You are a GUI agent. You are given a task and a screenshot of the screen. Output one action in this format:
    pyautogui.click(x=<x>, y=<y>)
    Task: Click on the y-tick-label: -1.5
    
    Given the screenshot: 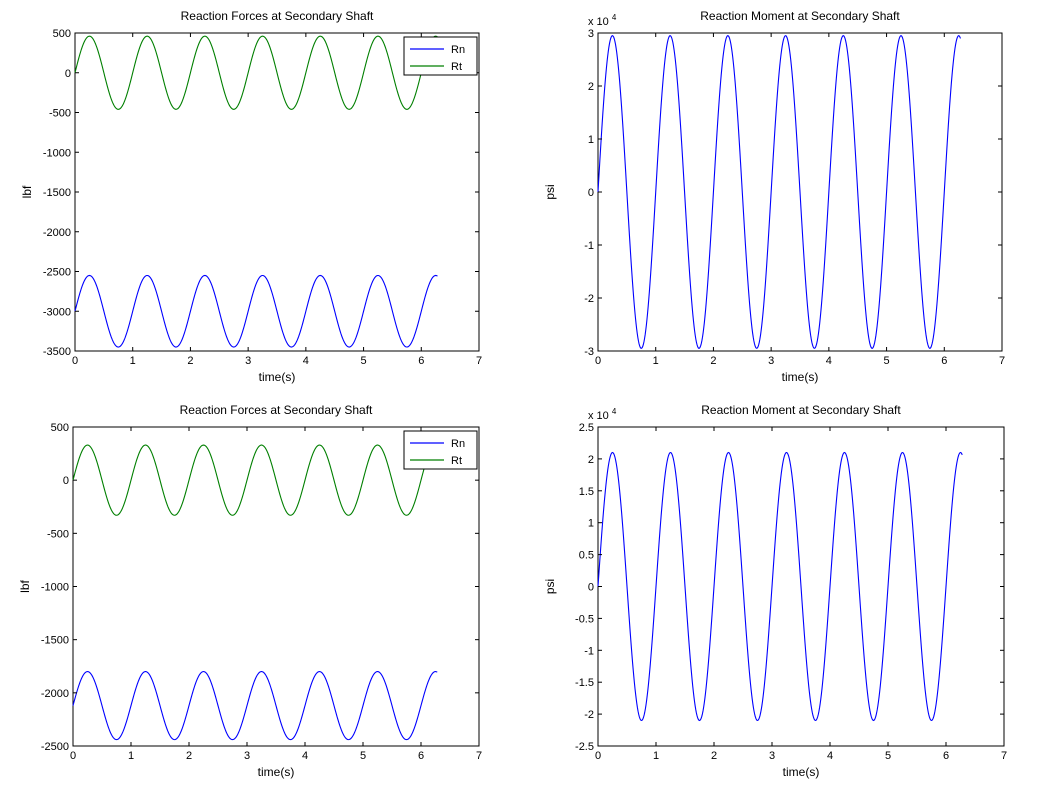 What is the action you would take?
    pyautogui.click(x=584, y=683)
    